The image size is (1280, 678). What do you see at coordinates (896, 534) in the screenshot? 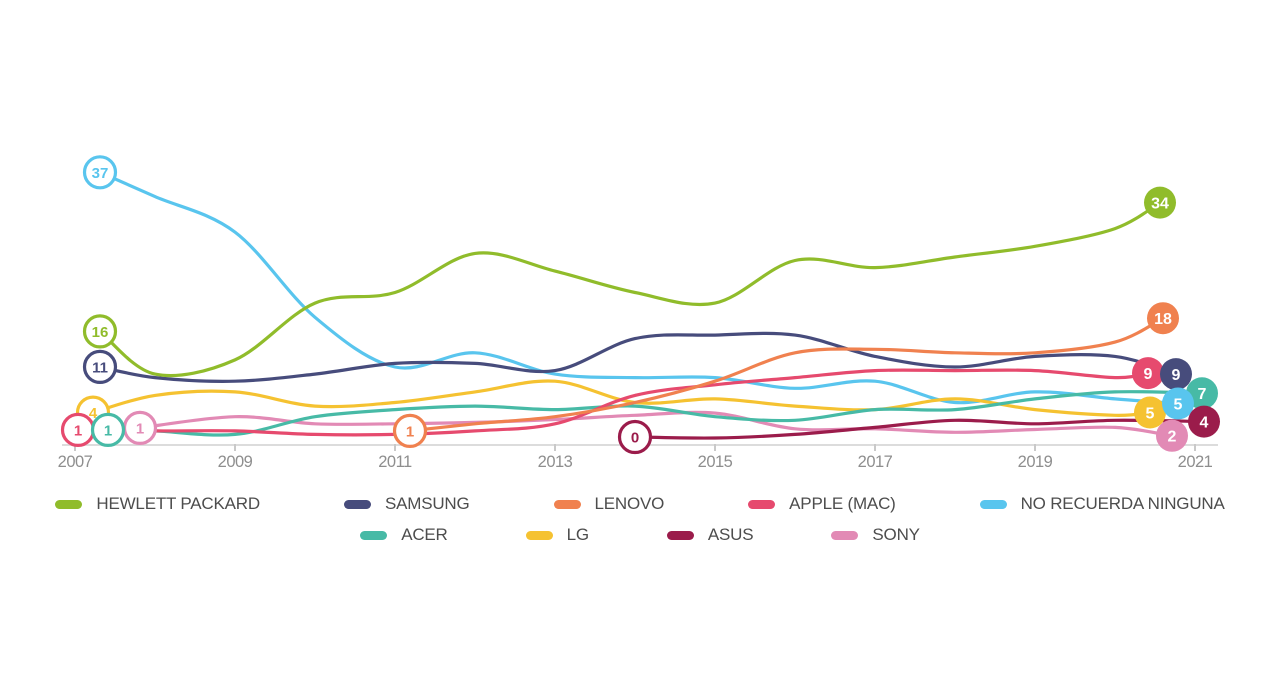
I see `legend-label: SONY` at bounding box center [896, 534].